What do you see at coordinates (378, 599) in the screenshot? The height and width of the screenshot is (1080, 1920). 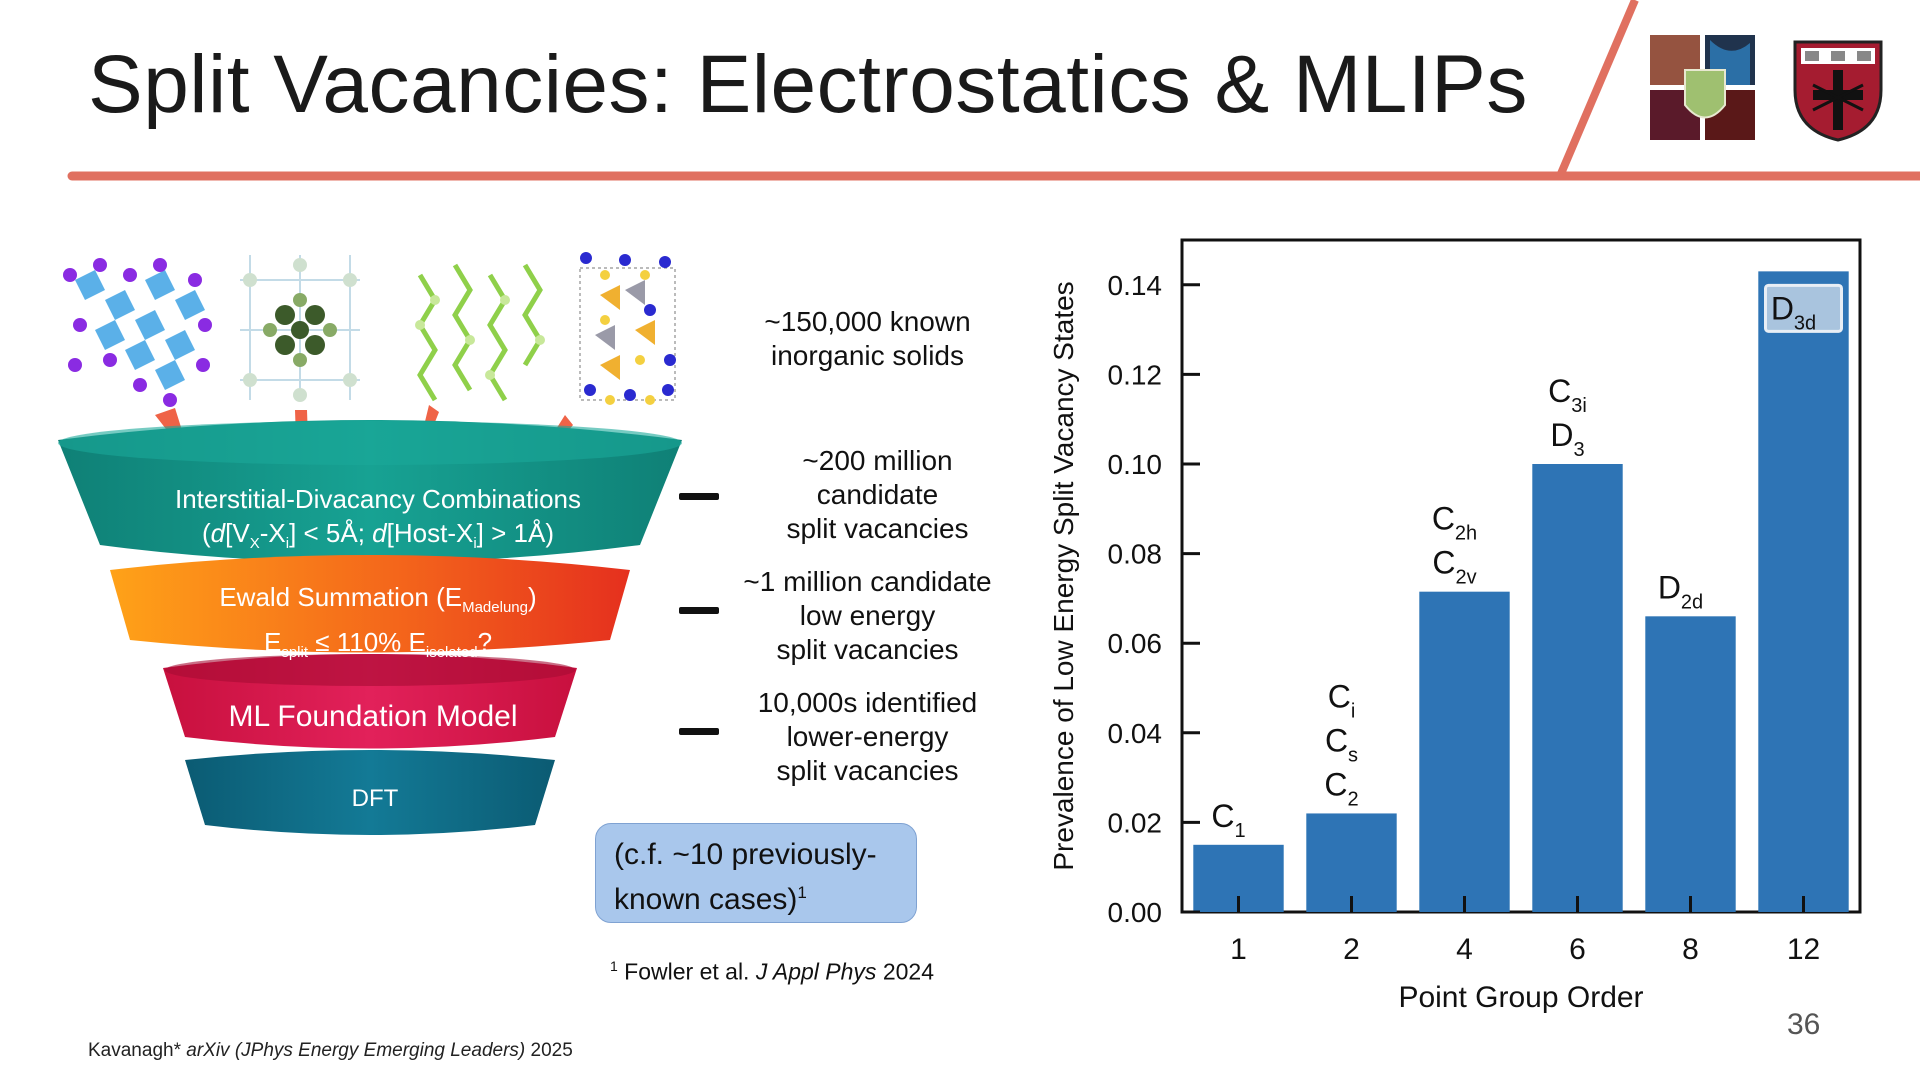 I see `funnel-layer2-title: Ewald Summation (EMadelung)` at bounding box center [378, 599].